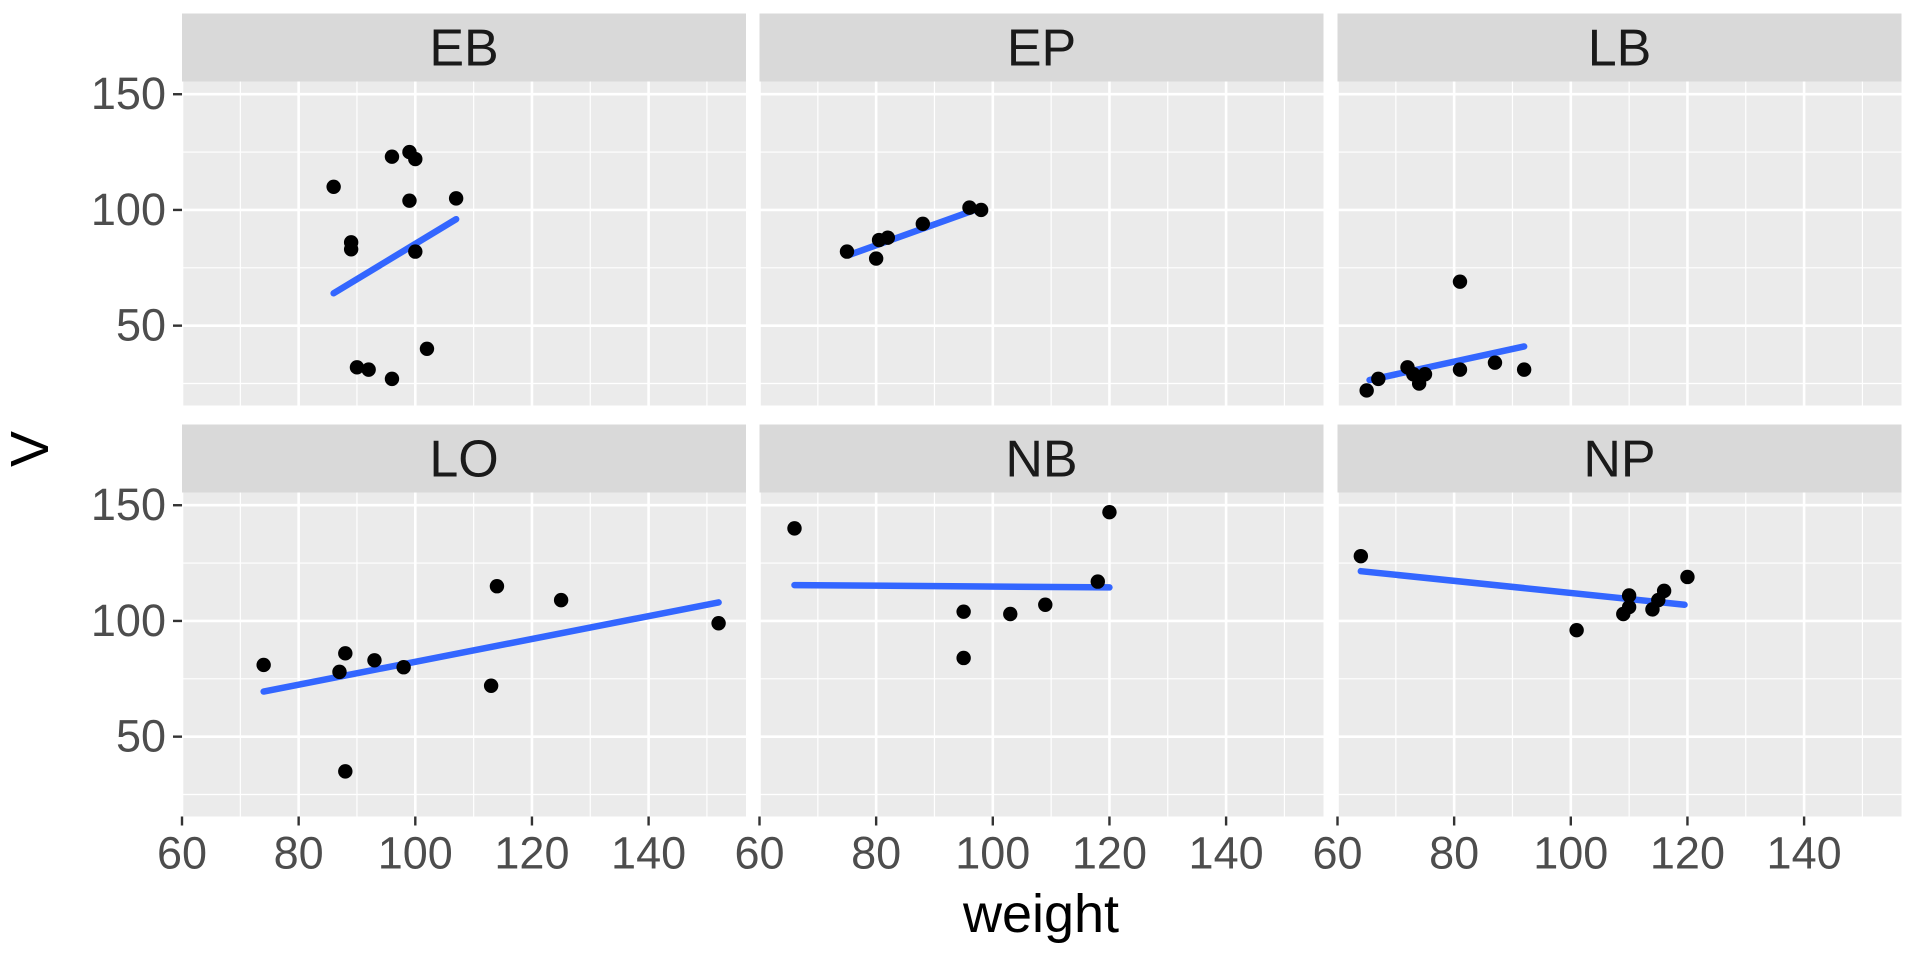 This screenshot has height=960, width=1920. I want to click on facet-strip-LB, so click(1619, 47).